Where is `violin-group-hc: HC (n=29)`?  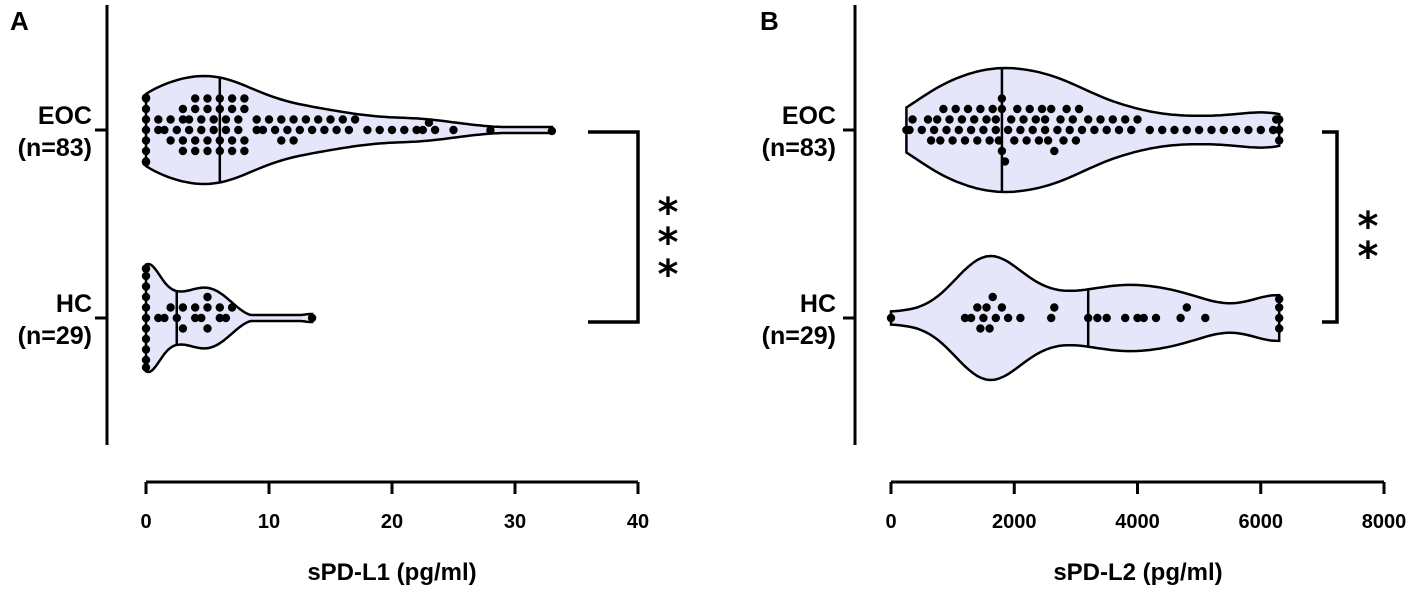 violin-group-hc: HC (n=29) is located at coordinates (167, 318).